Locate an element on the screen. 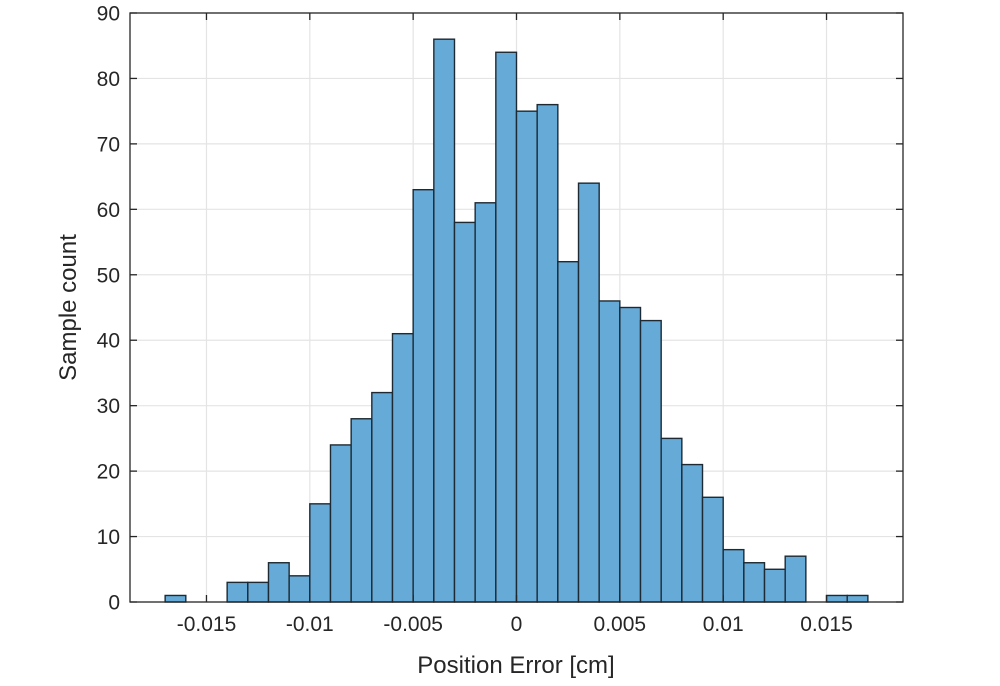 Image resolution: width=1000 pixels, height=686 pixels. y-tick-label: 50 is located at coordinates (108, 275).